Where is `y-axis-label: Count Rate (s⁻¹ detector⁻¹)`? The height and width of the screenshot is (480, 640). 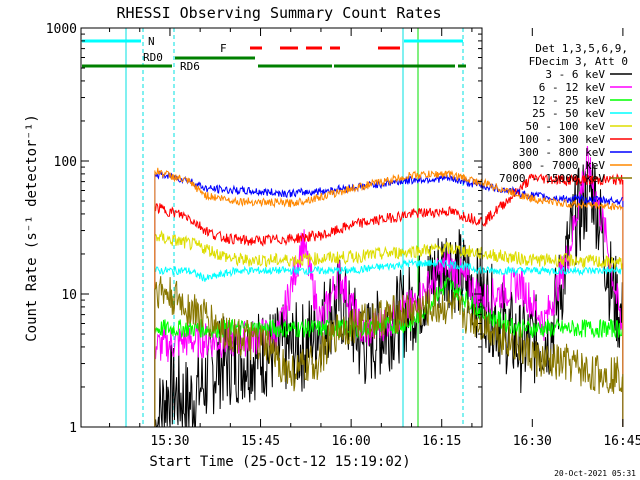 y-axis-label: Count Rate (s⁻¹ detector⁻¹) is located at coordinates (32, 228).